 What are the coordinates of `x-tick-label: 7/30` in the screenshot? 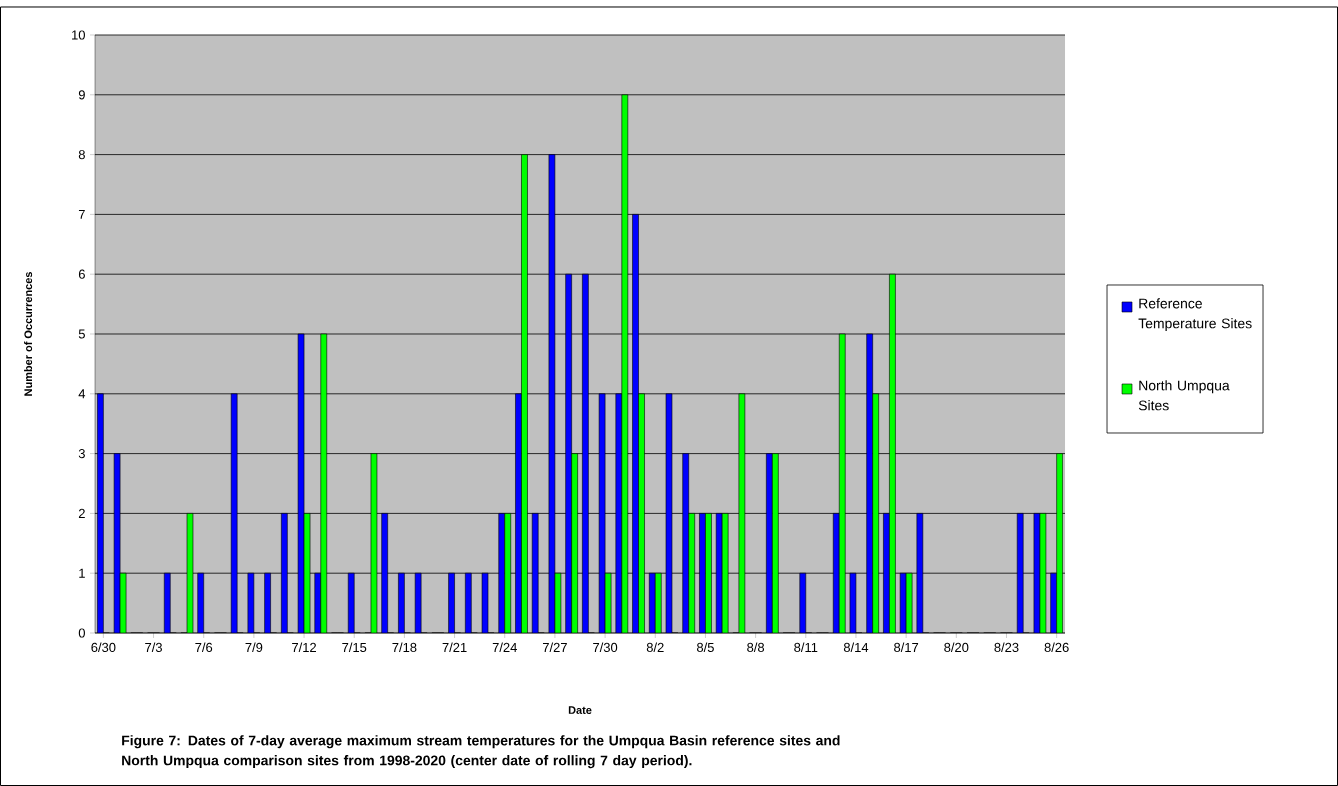 It's located at (605, 647).